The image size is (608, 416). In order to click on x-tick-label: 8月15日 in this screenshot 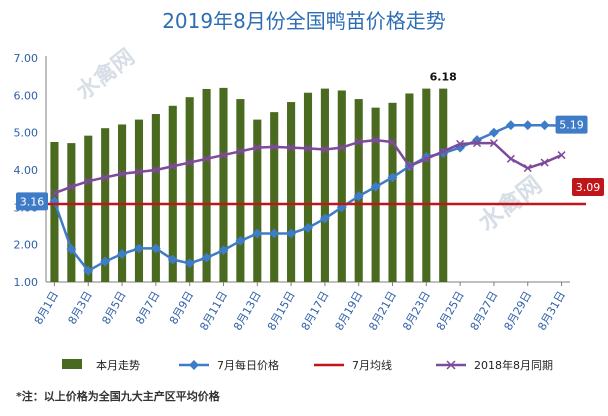, I will do `click(281, 311)`.